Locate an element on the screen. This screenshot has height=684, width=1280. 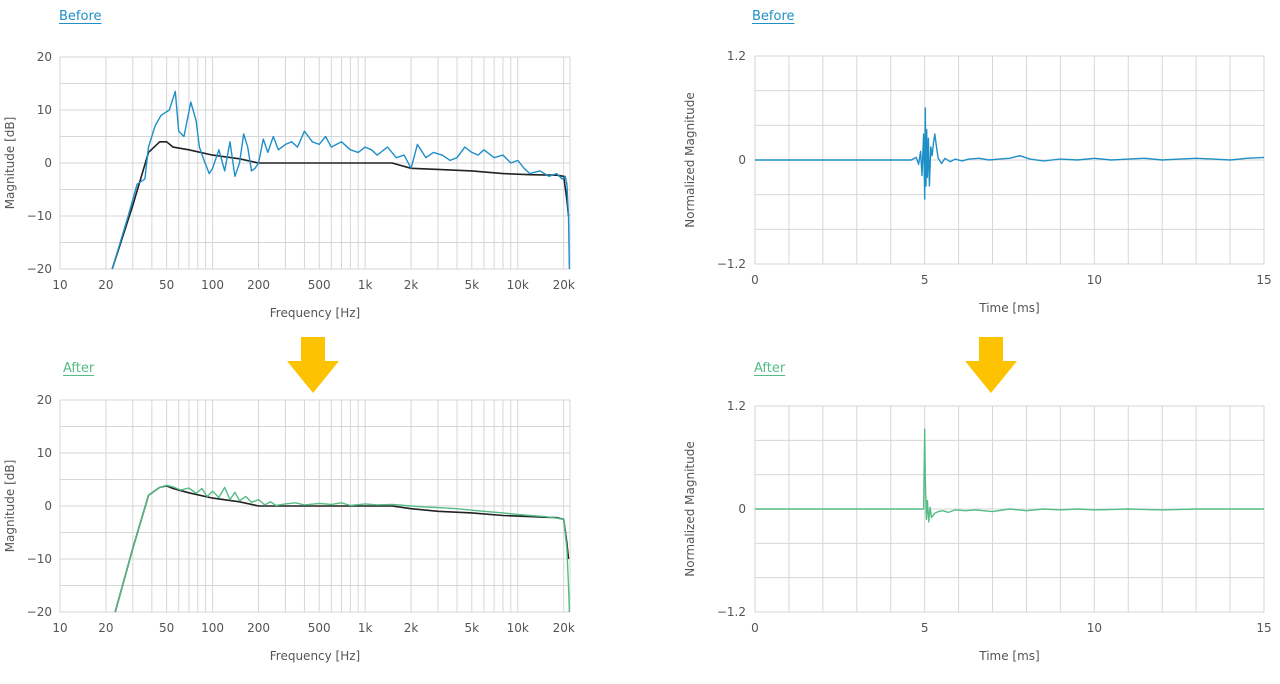
freq-before-tag: Before is located at coordinates (80, 16).